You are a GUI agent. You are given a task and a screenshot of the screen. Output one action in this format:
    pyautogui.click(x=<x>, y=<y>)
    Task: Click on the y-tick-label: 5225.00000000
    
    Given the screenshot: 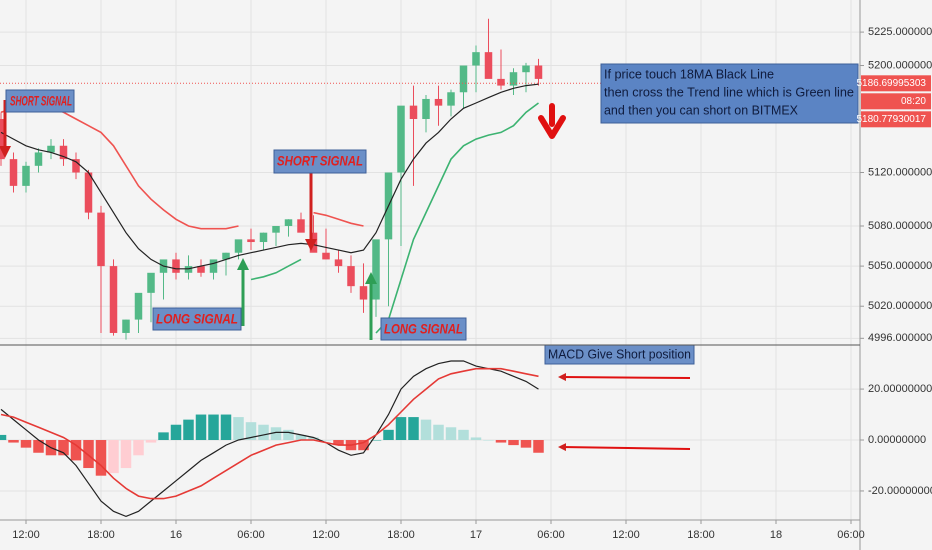 What is the action you would take?
    pyautogui.click(x=900, y=32)
    